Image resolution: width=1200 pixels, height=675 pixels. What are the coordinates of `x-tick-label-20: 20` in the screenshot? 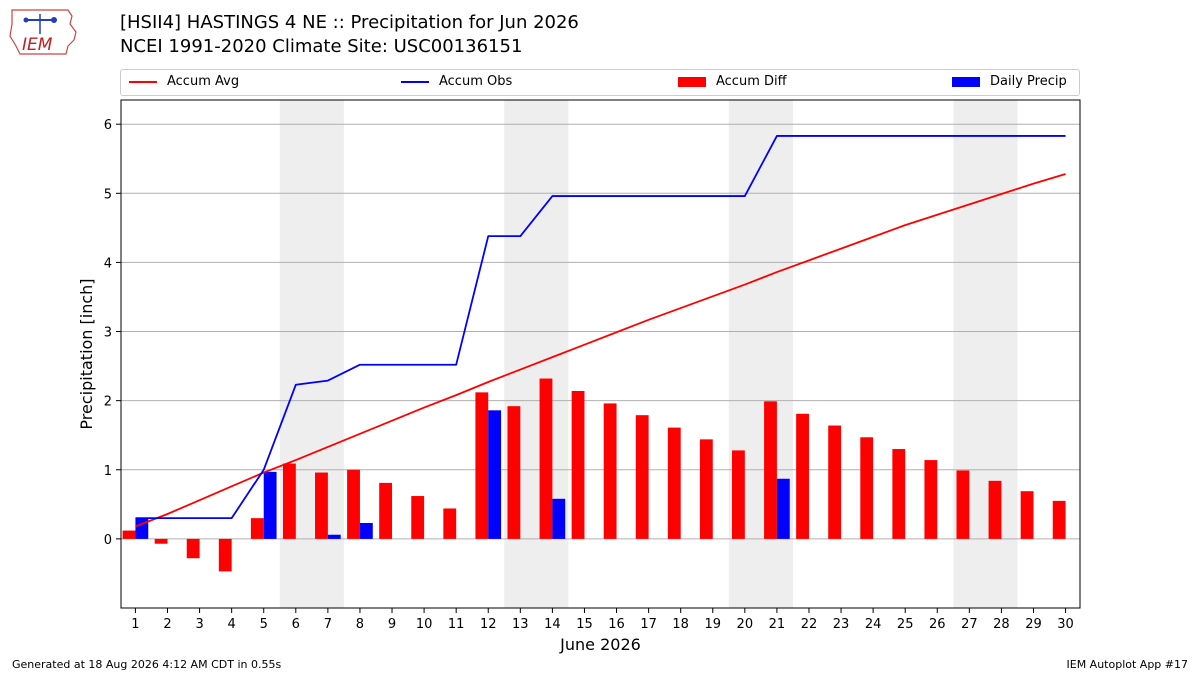 It's located at (745, 624).